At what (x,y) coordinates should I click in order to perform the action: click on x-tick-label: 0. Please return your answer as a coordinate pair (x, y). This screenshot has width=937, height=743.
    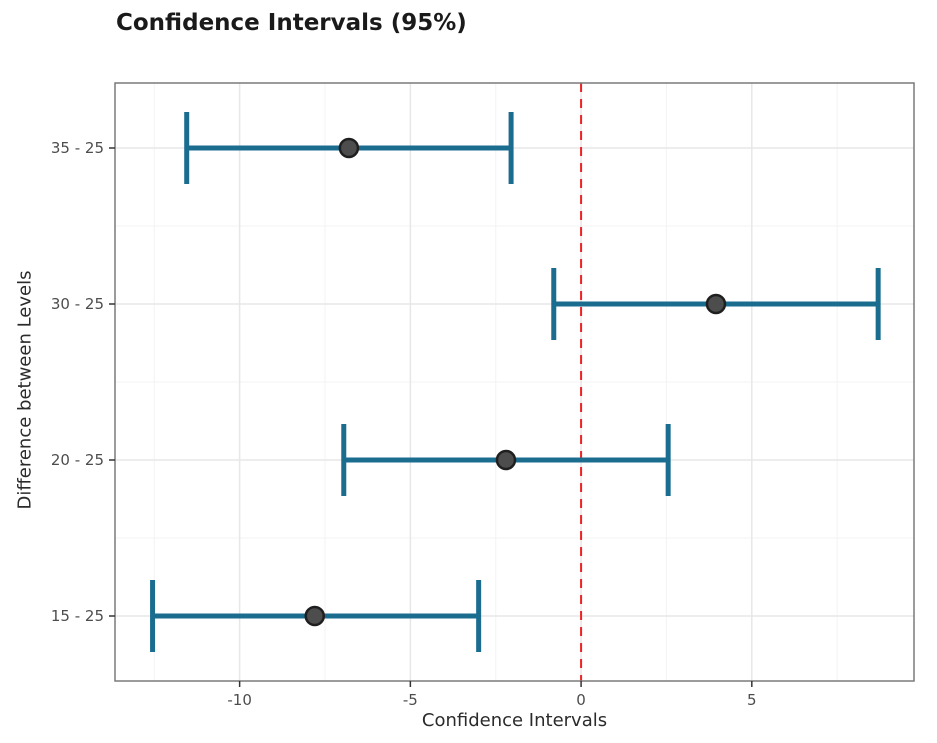
    Looking at the image, I should click on (581, 700).